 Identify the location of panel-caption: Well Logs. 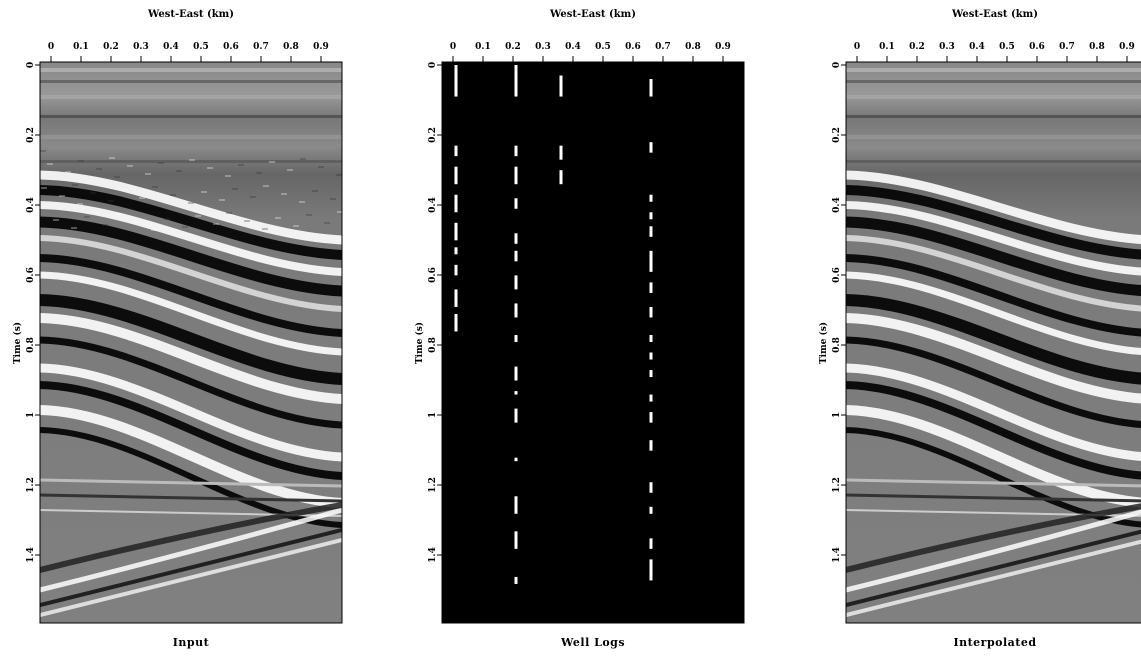
(592, 642).